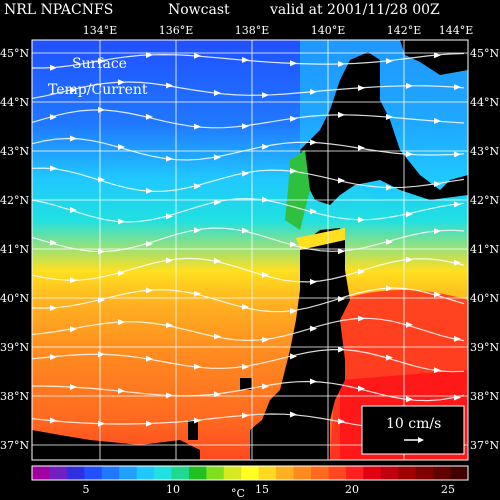 This screenshot has height=500, width=500. Describe the element at coordinates (98, 90) in the screenshot. I see `overlay-title-line2: Temp/Current` at that location.